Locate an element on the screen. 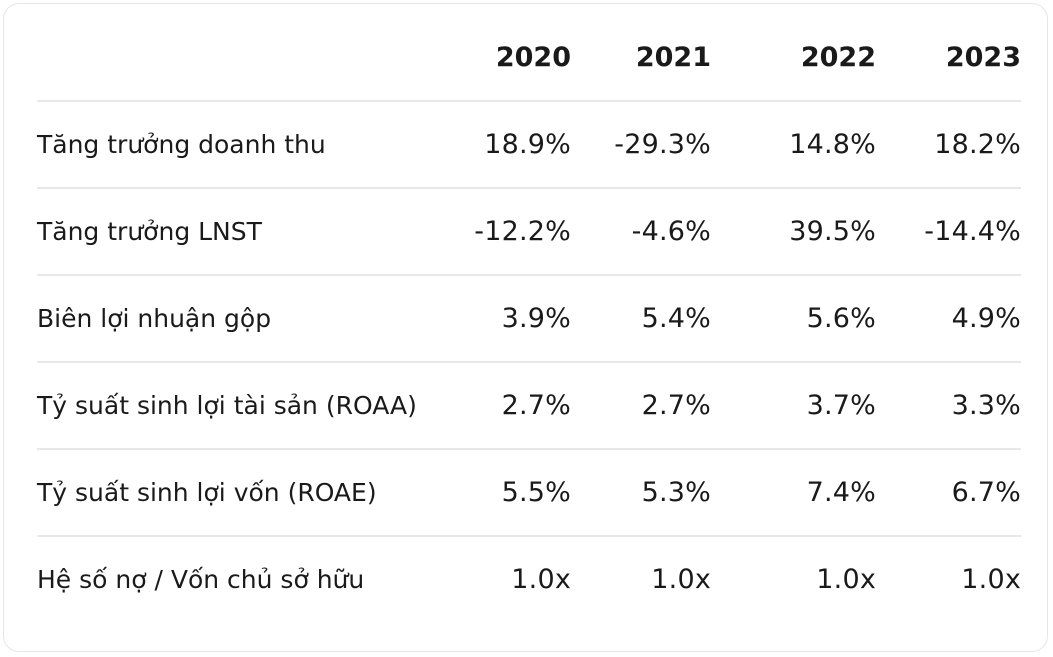  table-cell: 14.8% is located at coordinates (793, 145).